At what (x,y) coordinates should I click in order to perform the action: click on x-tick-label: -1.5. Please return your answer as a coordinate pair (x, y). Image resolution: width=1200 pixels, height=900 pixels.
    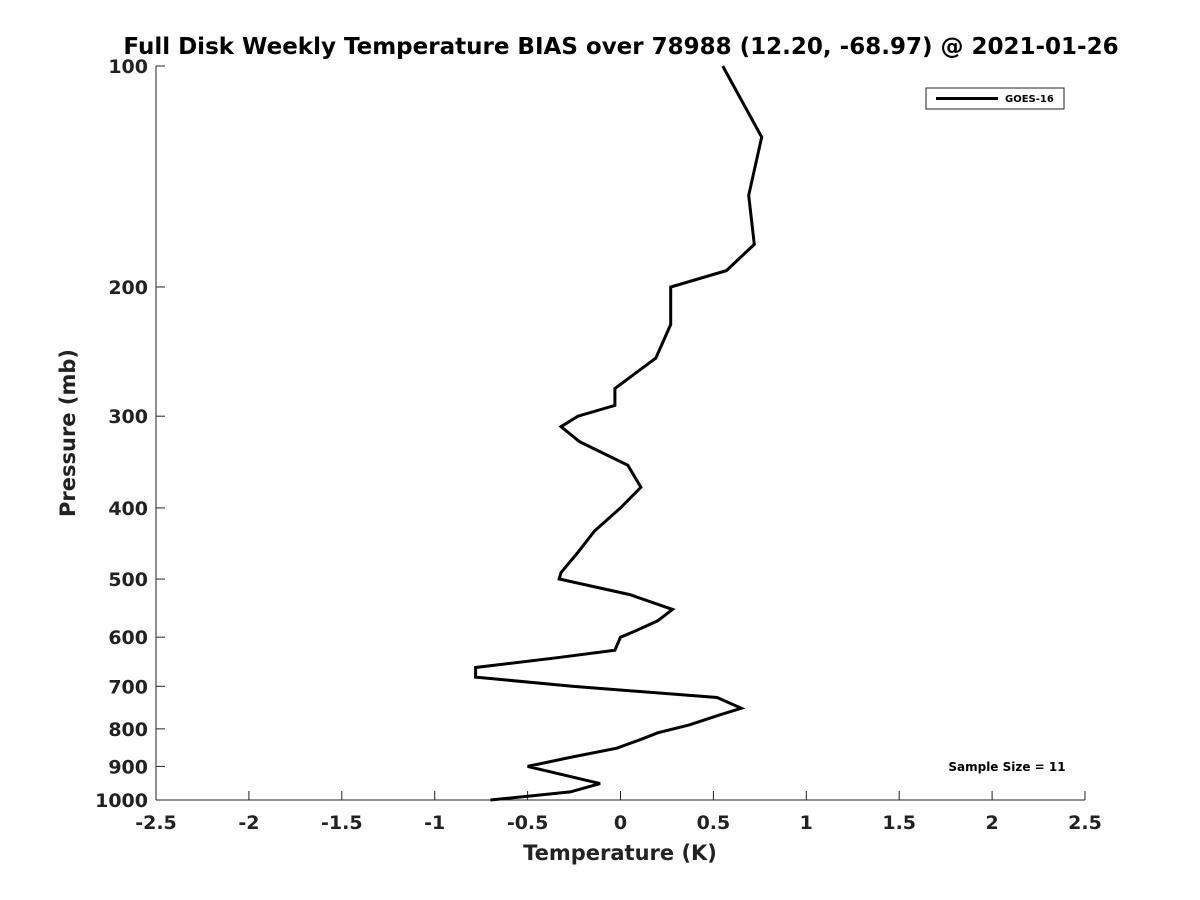
    Looking at the image, I should click on (342, 823).